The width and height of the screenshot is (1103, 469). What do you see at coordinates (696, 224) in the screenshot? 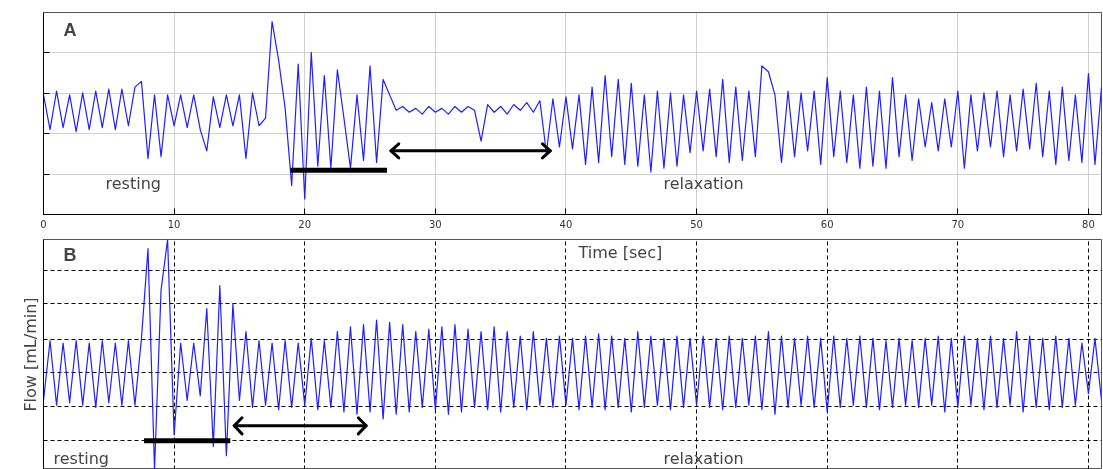
I see `x-tick-label: 50` at bounding box center [696, 224].